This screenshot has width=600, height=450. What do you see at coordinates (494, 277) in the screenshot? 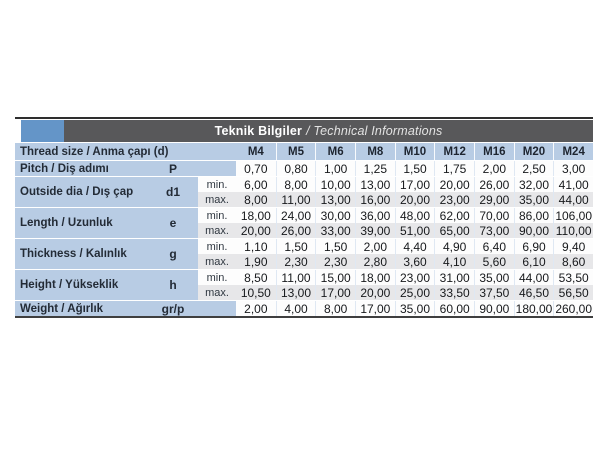
I see `min-value-cell: 35,00` at bounding box center [494, 277].